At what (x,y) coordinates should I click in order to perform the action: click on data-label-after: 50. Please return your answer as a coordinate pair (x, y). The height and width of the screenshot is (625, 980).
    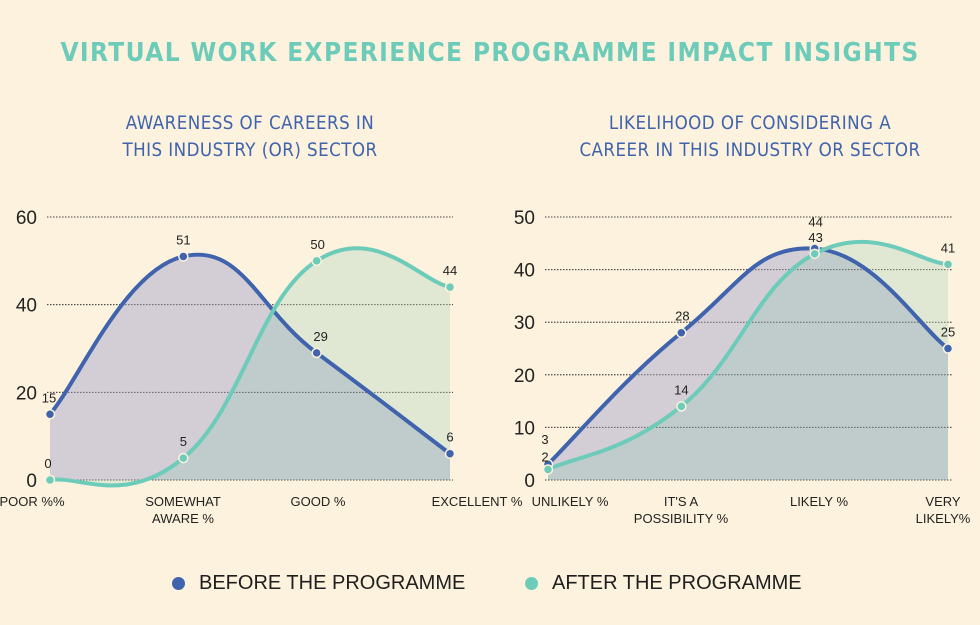
    Looking at the image, I should click on (317, 244).